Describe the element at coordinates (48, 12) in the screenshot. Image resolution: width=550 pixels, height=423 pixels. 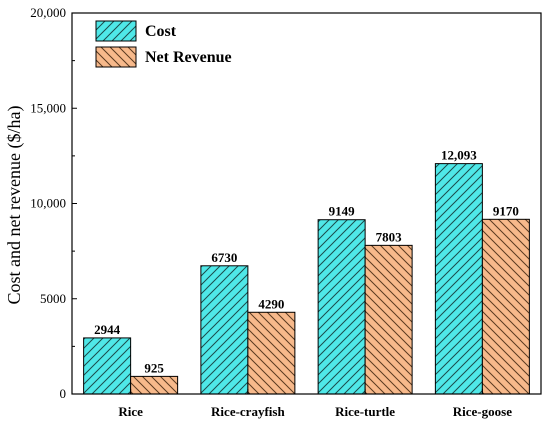
I see `y-tick-label: 20,000` at that location.